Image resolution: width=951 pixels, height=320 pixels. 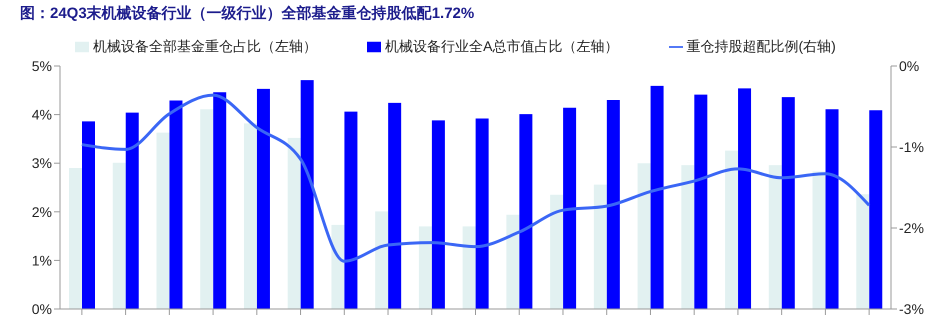 What do you see at coordinates (501, 46) in the screenshot?
I see `legend-label: 机械设备行业全A总市值占比（左轴）` at bounding box center [501, 46].